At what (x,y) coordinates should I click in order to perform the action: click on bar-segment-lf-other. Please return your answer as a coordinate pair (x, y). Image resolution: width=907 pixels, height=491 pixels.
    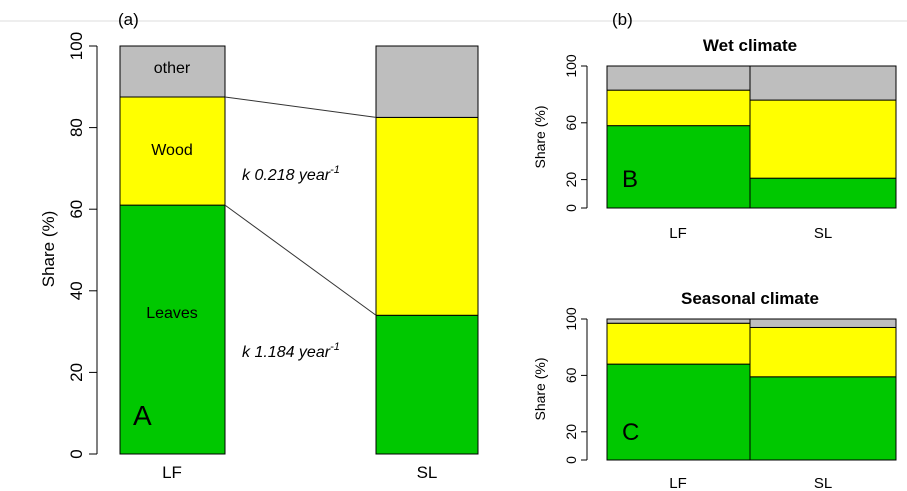
    Looking at the image, I should click on (172, 71).